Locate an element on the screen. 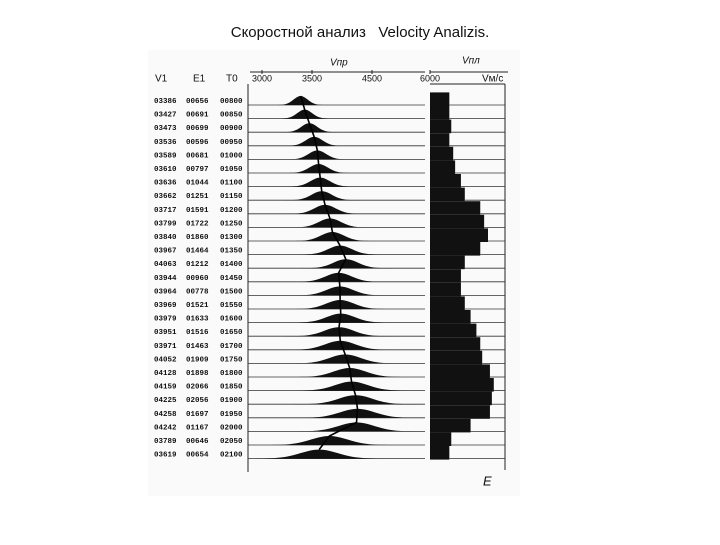 This screenshot has height=545, width=720. t0-cell: 01450 is located at coordinates (231, 279).